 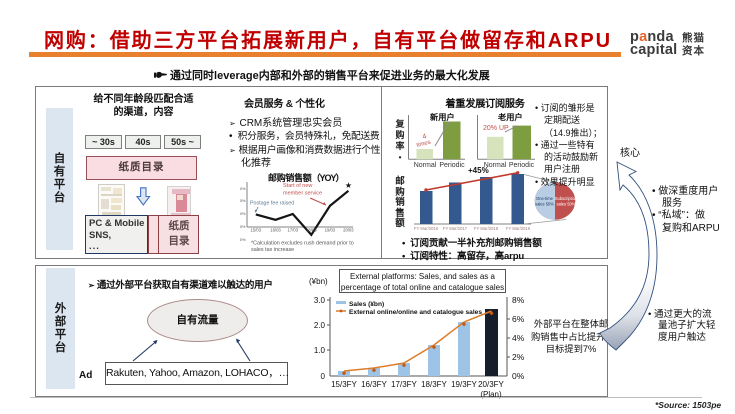 I want to click on svg-text: 20/3FY, so click(x=491, y=384).